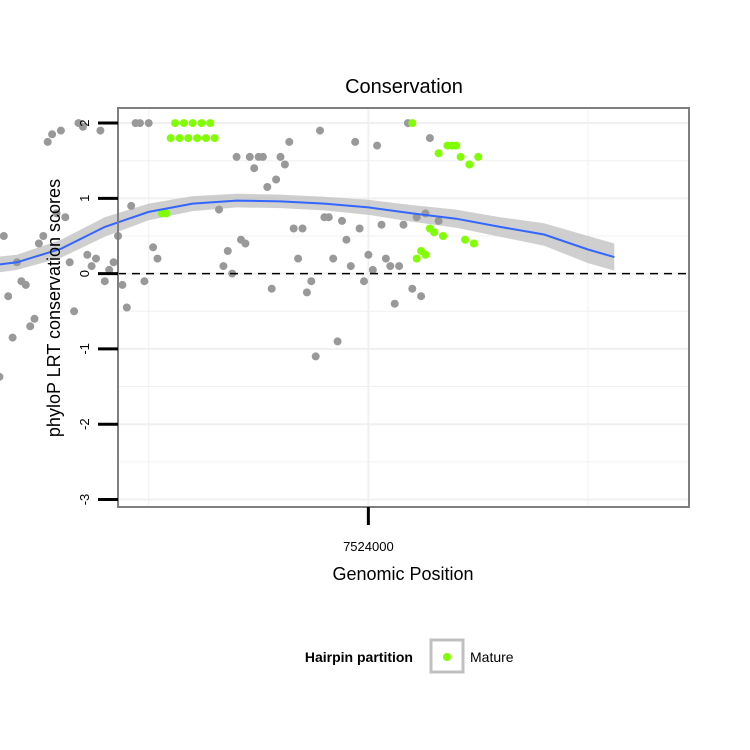 The image size is (750, 750). I want to click on legend-key-point, so click(447, 657).